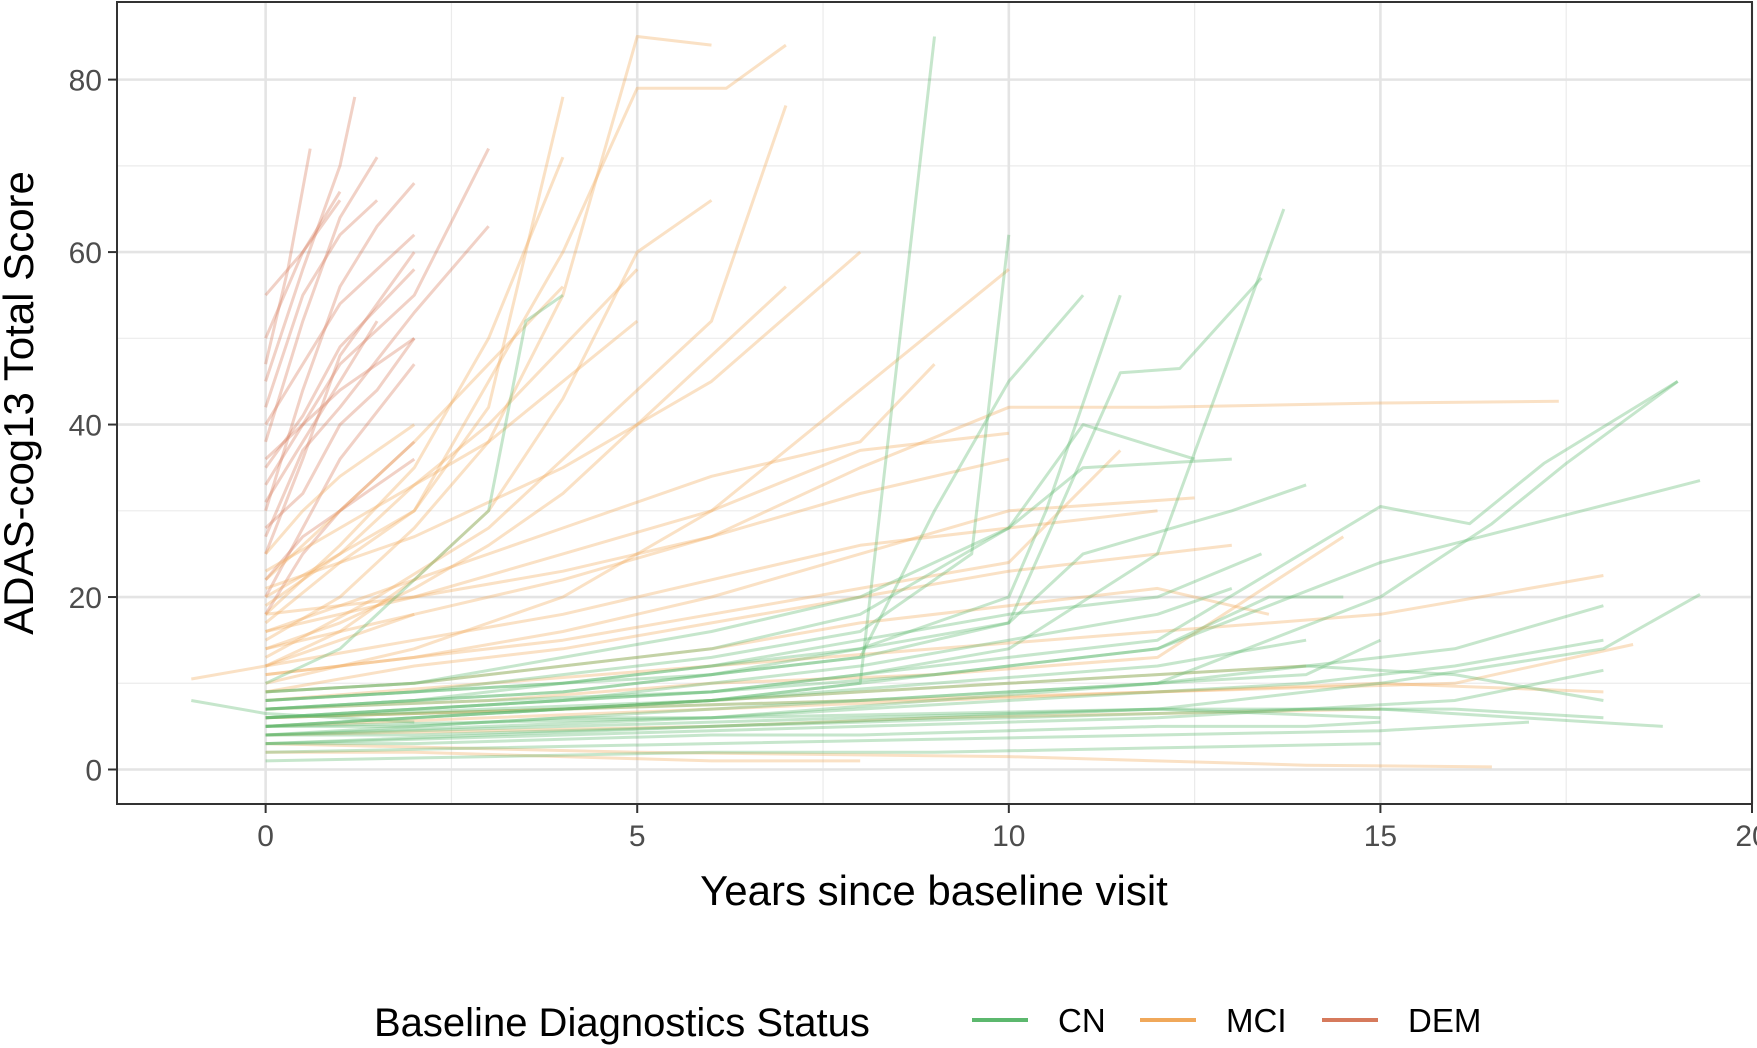 The height and width of the screenshot is (1048, 1757). What do you see at coordinates (1256, 1020) in the screenshot?
I see `legend-label-mci: MCI` at bounding box center [1256, 1020].